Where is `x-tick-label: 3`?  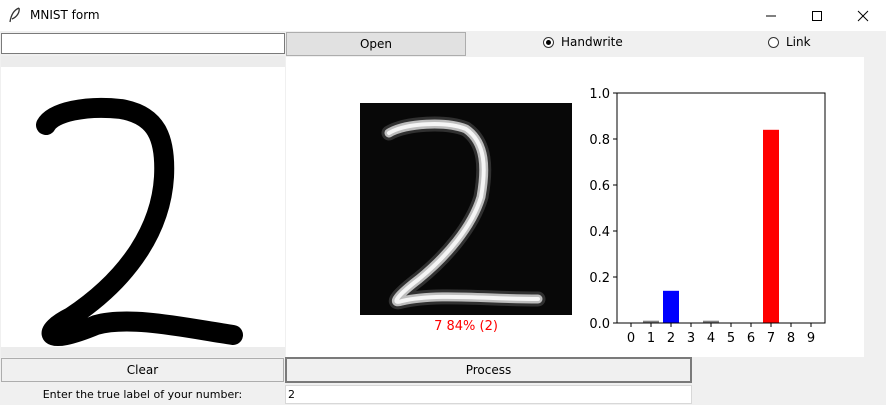 x-tick-label: 3 is located at coordinates (691, 338).